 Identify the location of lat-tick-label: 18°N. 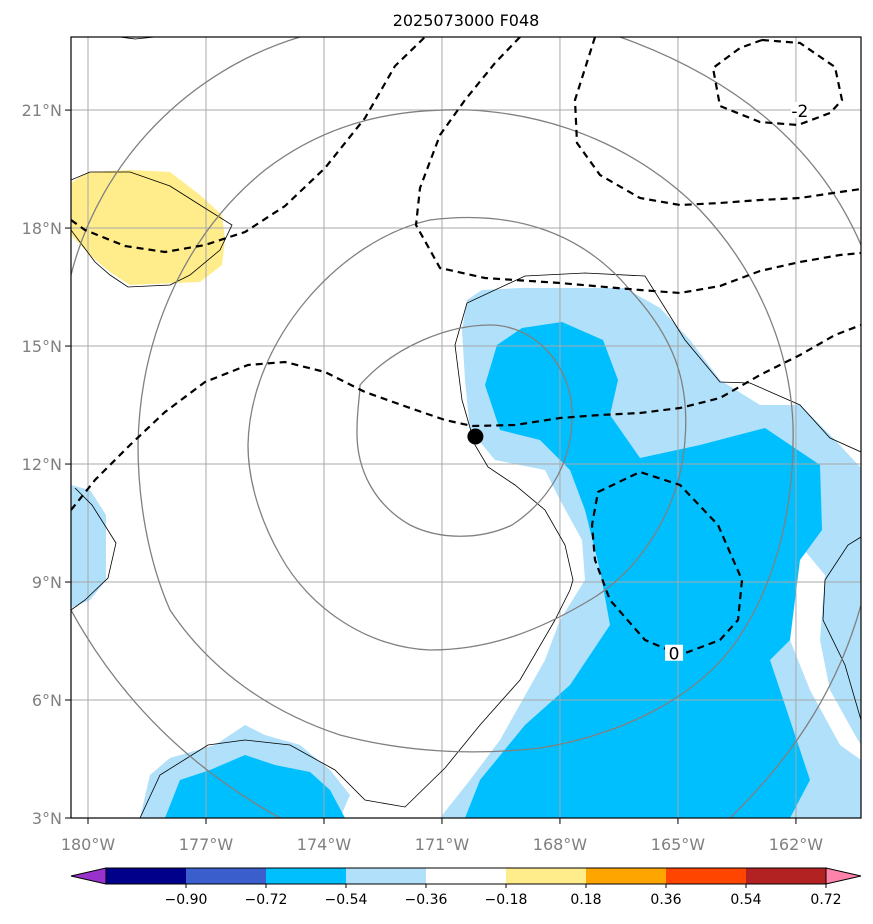
(42, 228).